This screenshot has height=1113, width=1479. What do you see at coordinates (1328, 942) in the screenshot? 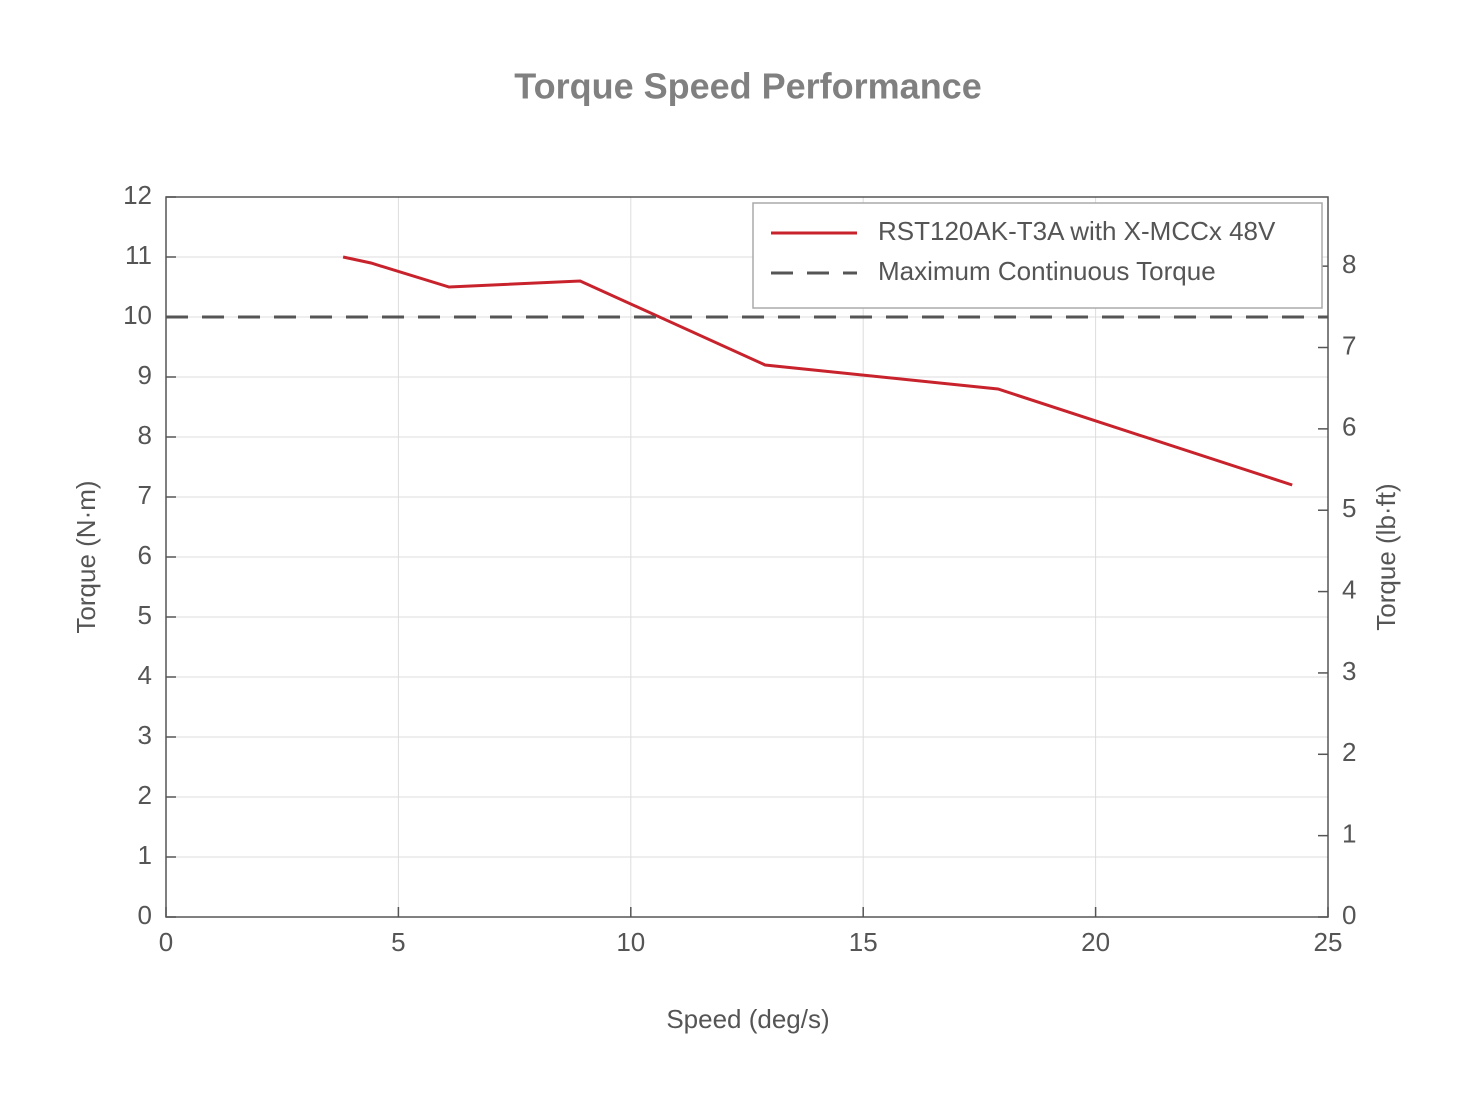
I see `x-tick-label: 25` at bounding box center [1328, 942].